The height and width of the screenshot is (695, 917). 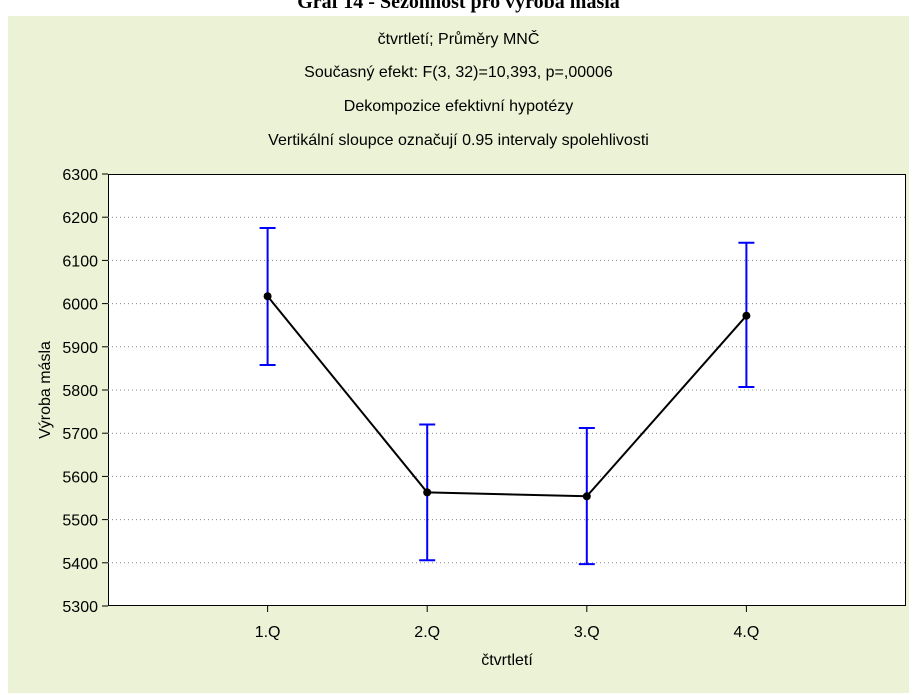 I want to click on y-tick-label-6100: 6100, so click(x=80, y=261).